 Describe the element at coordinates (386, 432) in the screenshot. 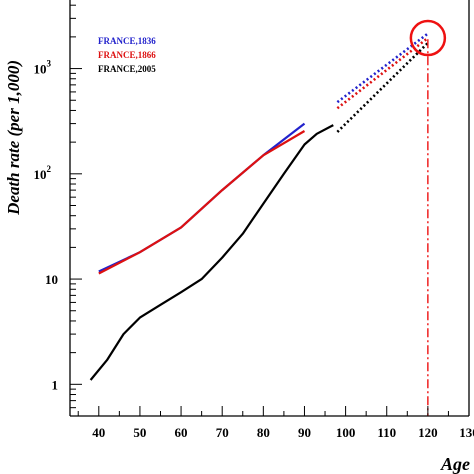

I see `x-tick-label: 110` at that location.